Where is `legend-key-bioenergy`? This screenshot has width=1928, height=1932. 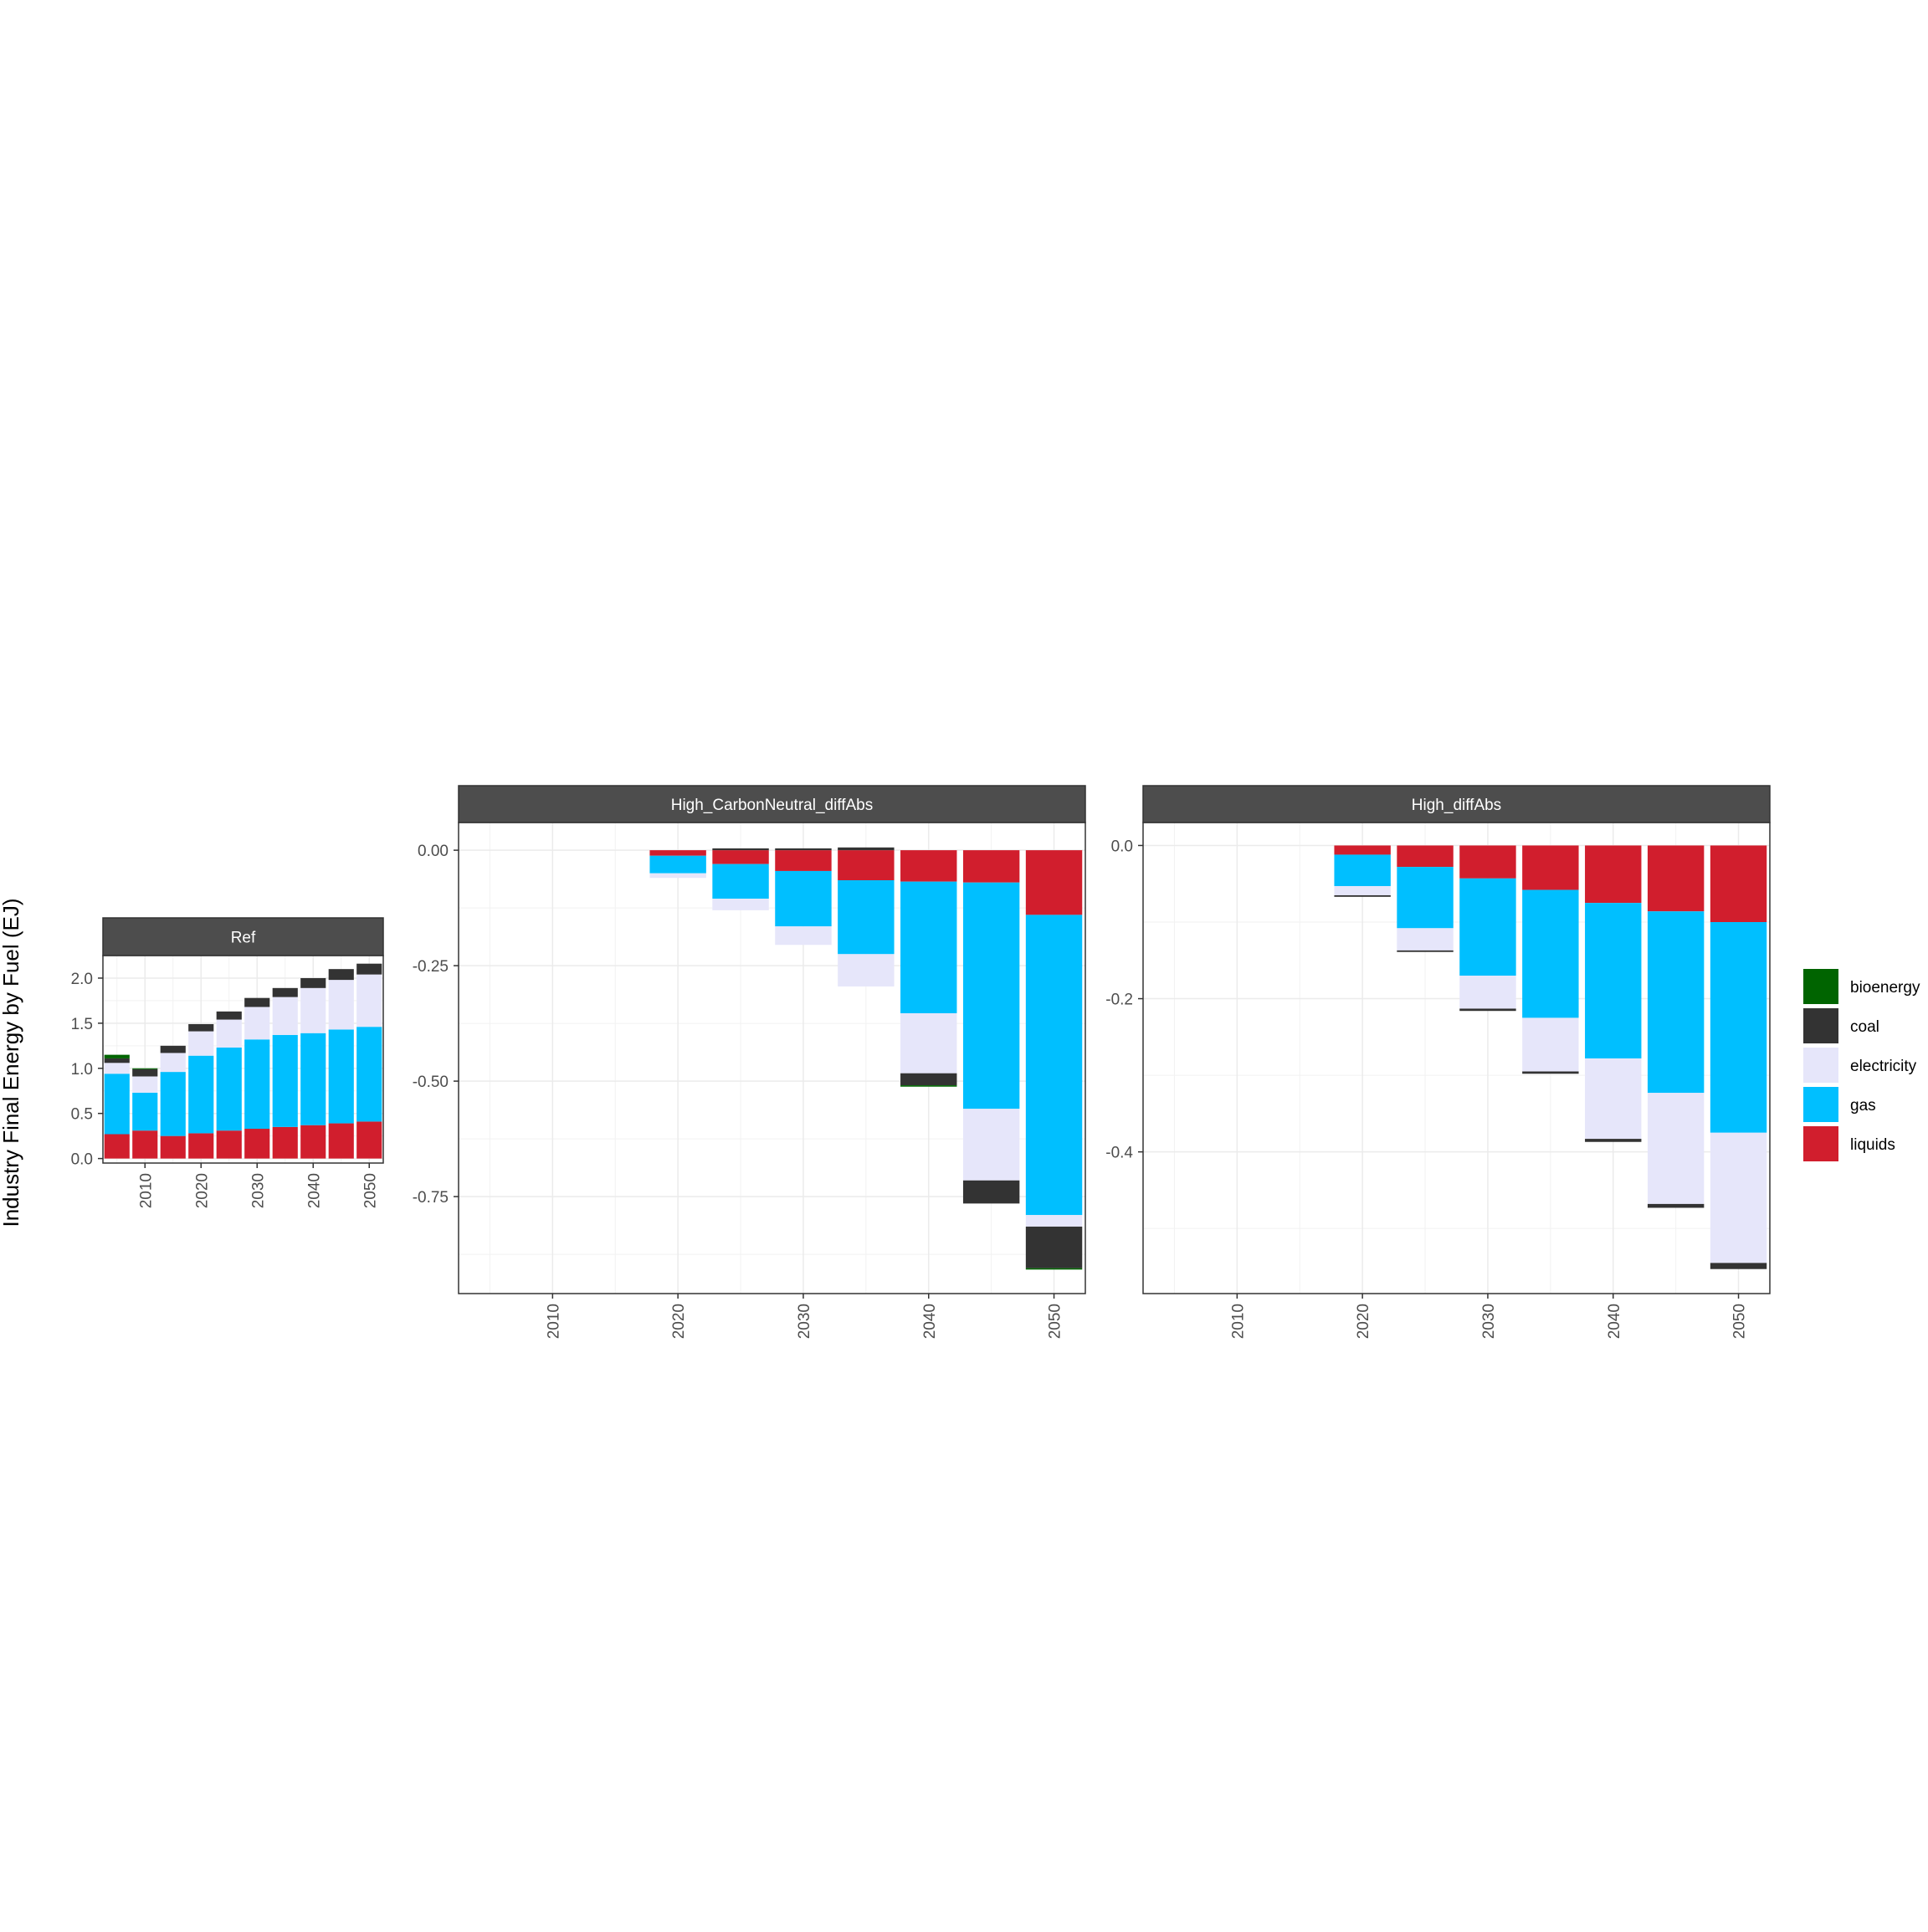 legend-key-bioenergy is located at coordinates (1820, 986).